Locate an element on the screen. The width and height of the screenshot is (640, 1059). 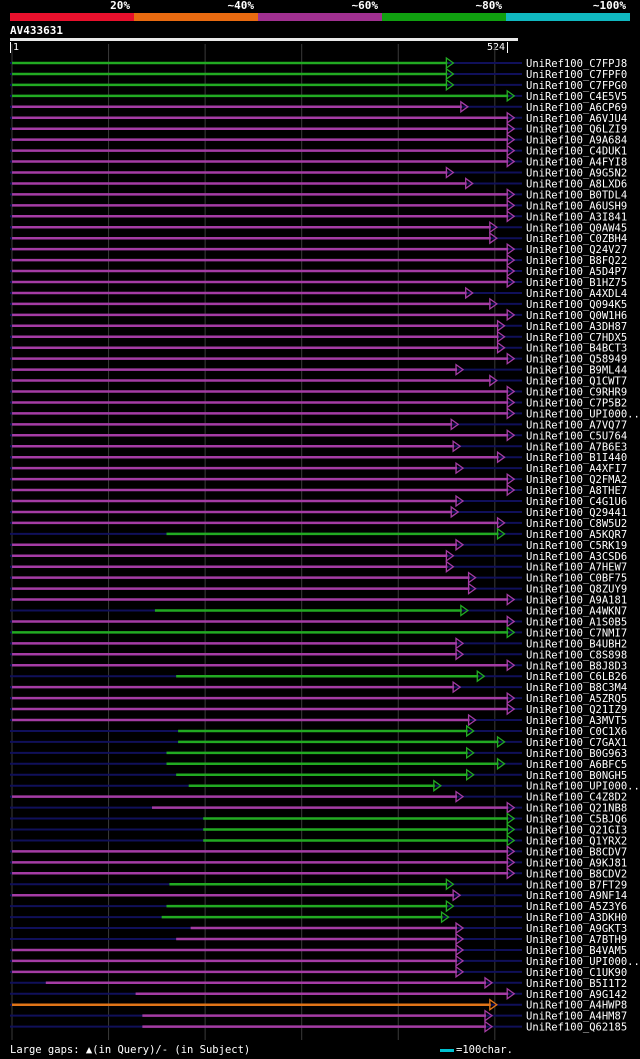
hit-name-link: UniRef100_Q0W1H6 is located at coordinates (576, 316).